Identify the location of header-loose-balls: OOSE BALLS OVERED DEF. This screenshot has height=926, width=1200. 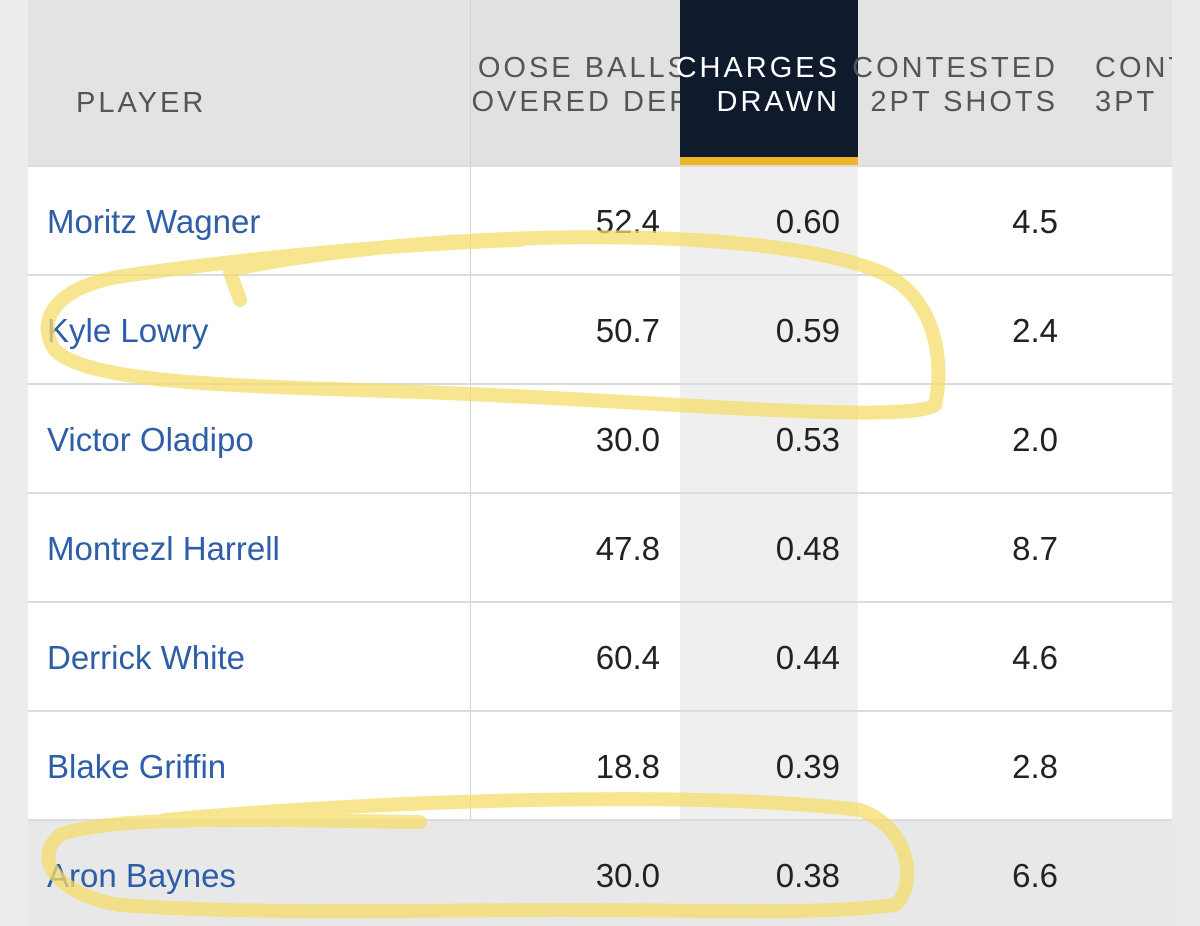
(589, 82).